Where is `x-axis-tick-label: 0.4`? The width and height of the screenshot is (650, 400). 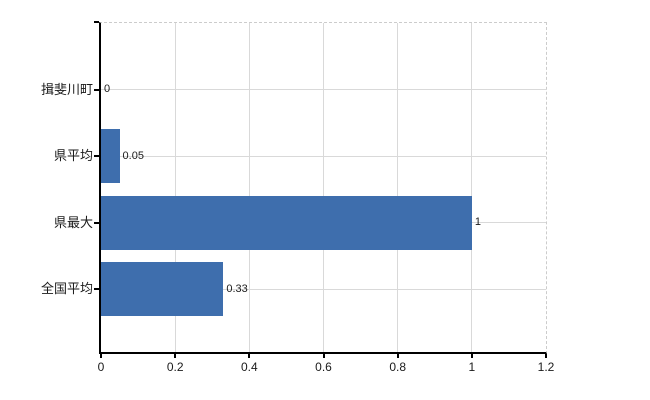 x-axis-tick-label: 0.4 is located at coordinates (249, 367).